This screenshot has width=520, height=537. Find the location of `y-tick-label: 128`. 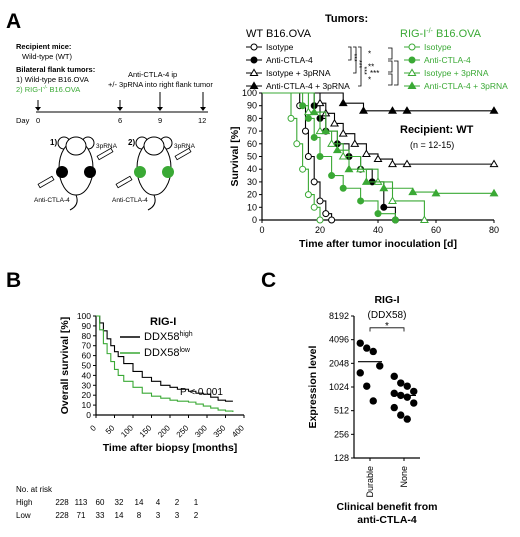

y-tick-label: 128 is located at coordinates (341, 458).